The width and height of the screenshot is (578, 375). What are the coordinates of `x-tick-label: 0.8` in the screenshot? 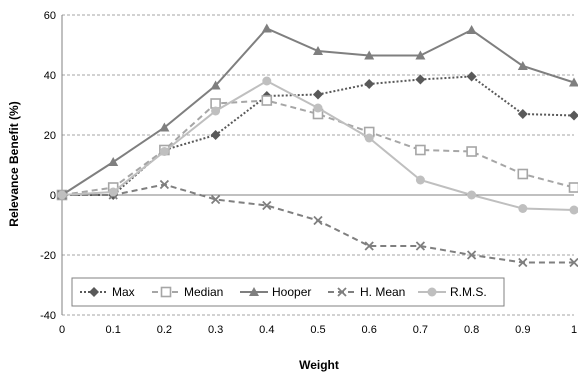 It's located at (471, 330).